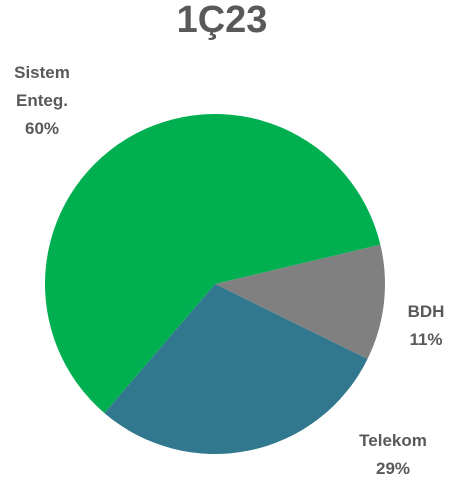 The height and width of the screenshot is (486, 459). I want to click on label-telekom: Telekom 29%, so click(393, 454).